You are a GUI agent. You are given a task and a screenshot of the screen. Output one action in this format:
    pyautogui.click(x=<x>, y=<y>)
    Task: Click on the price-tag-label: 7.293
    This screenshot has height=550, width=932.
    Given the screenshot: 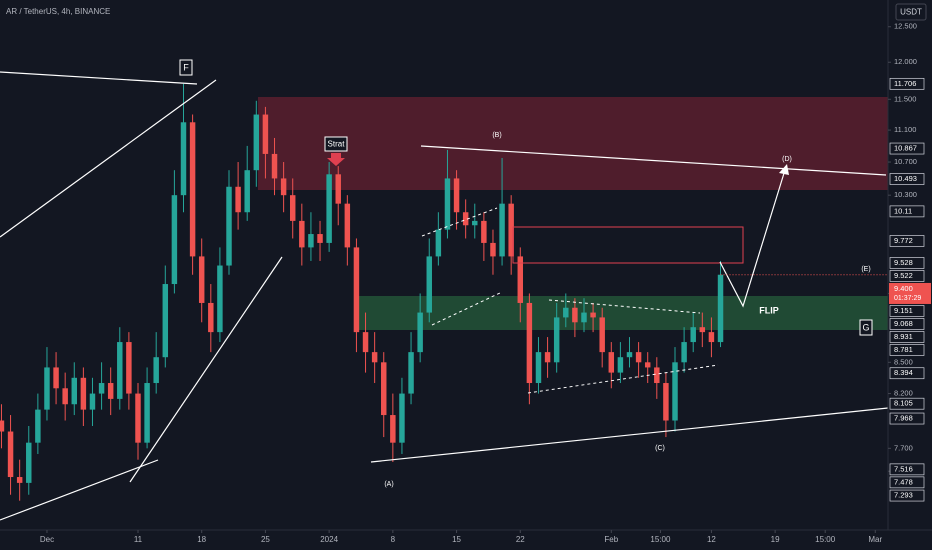 What is the action you would take?
    pyautogui.click(x=903, y=495)
    